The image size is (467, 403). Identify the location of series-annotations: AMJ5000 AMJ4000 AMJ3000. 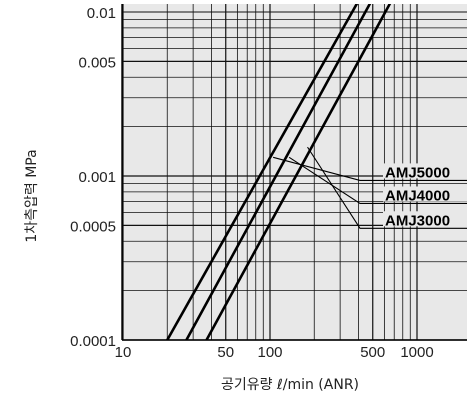
(369, 187).